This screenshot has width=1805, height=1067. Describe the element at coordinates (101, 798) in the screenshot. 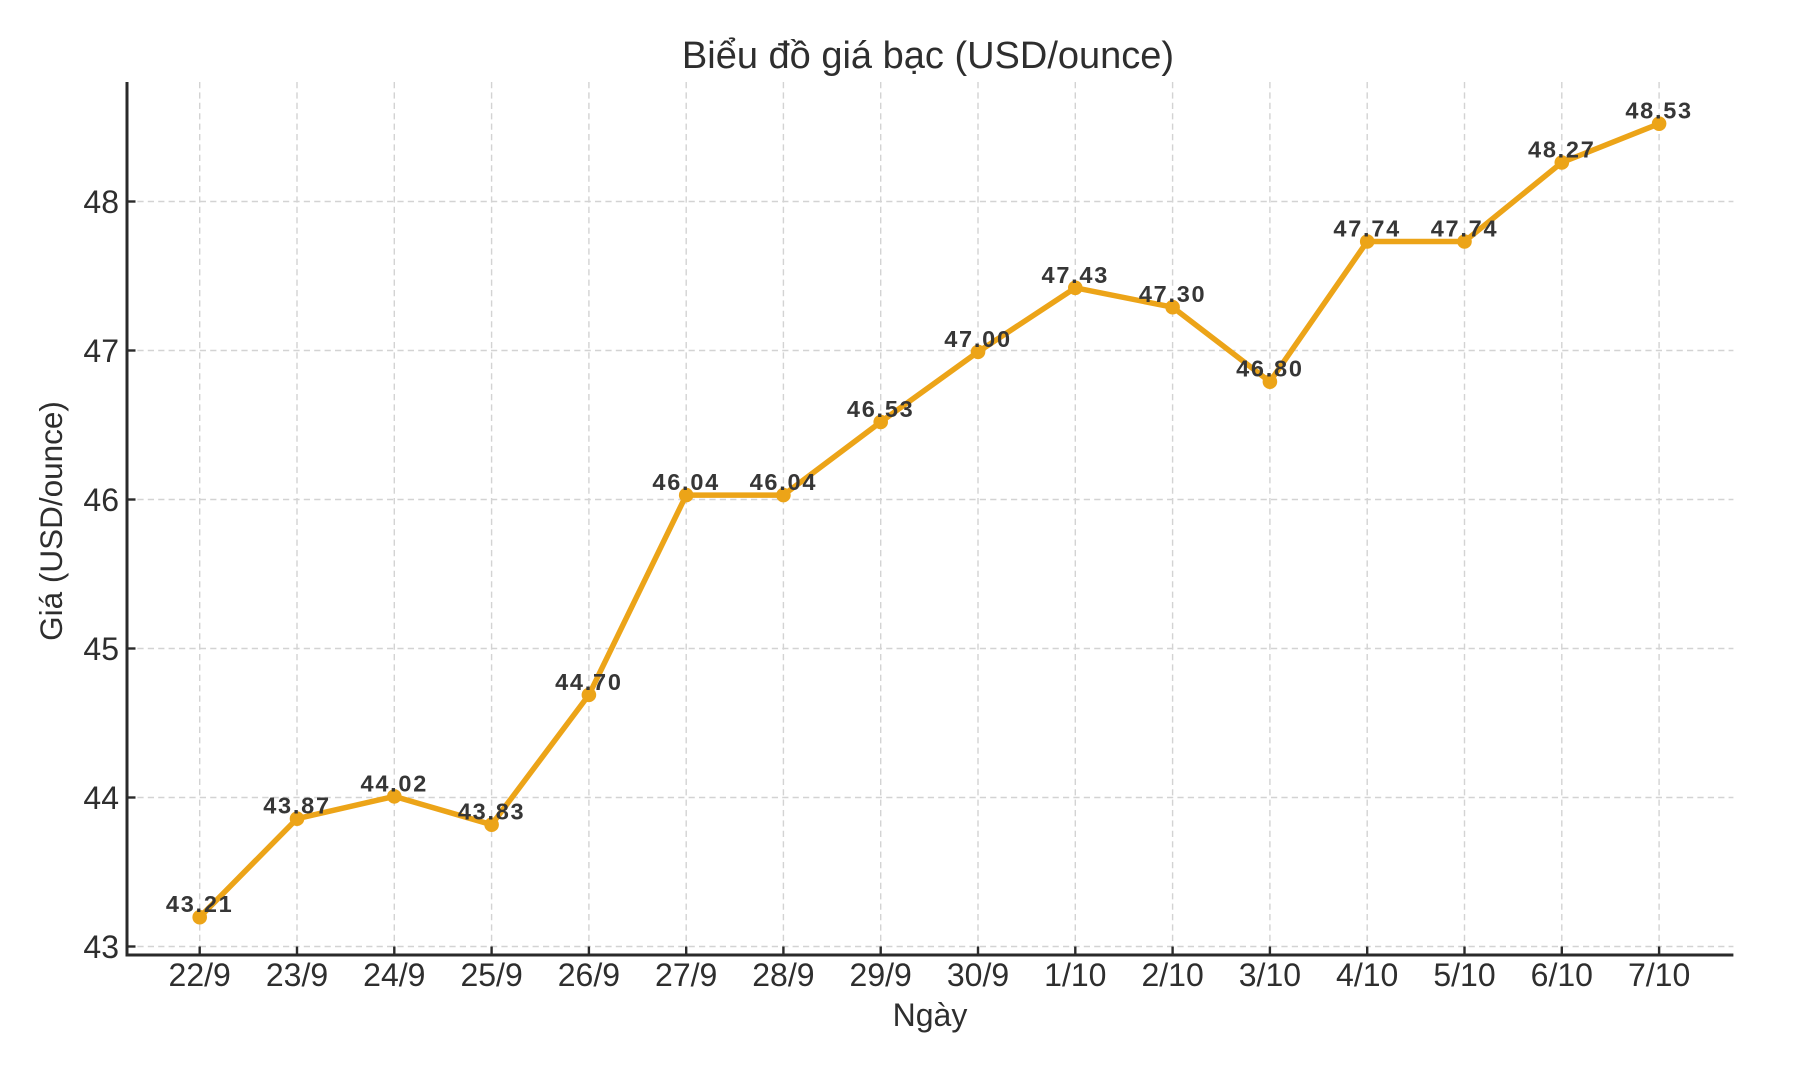

I see `svg-text: 44` at that location.